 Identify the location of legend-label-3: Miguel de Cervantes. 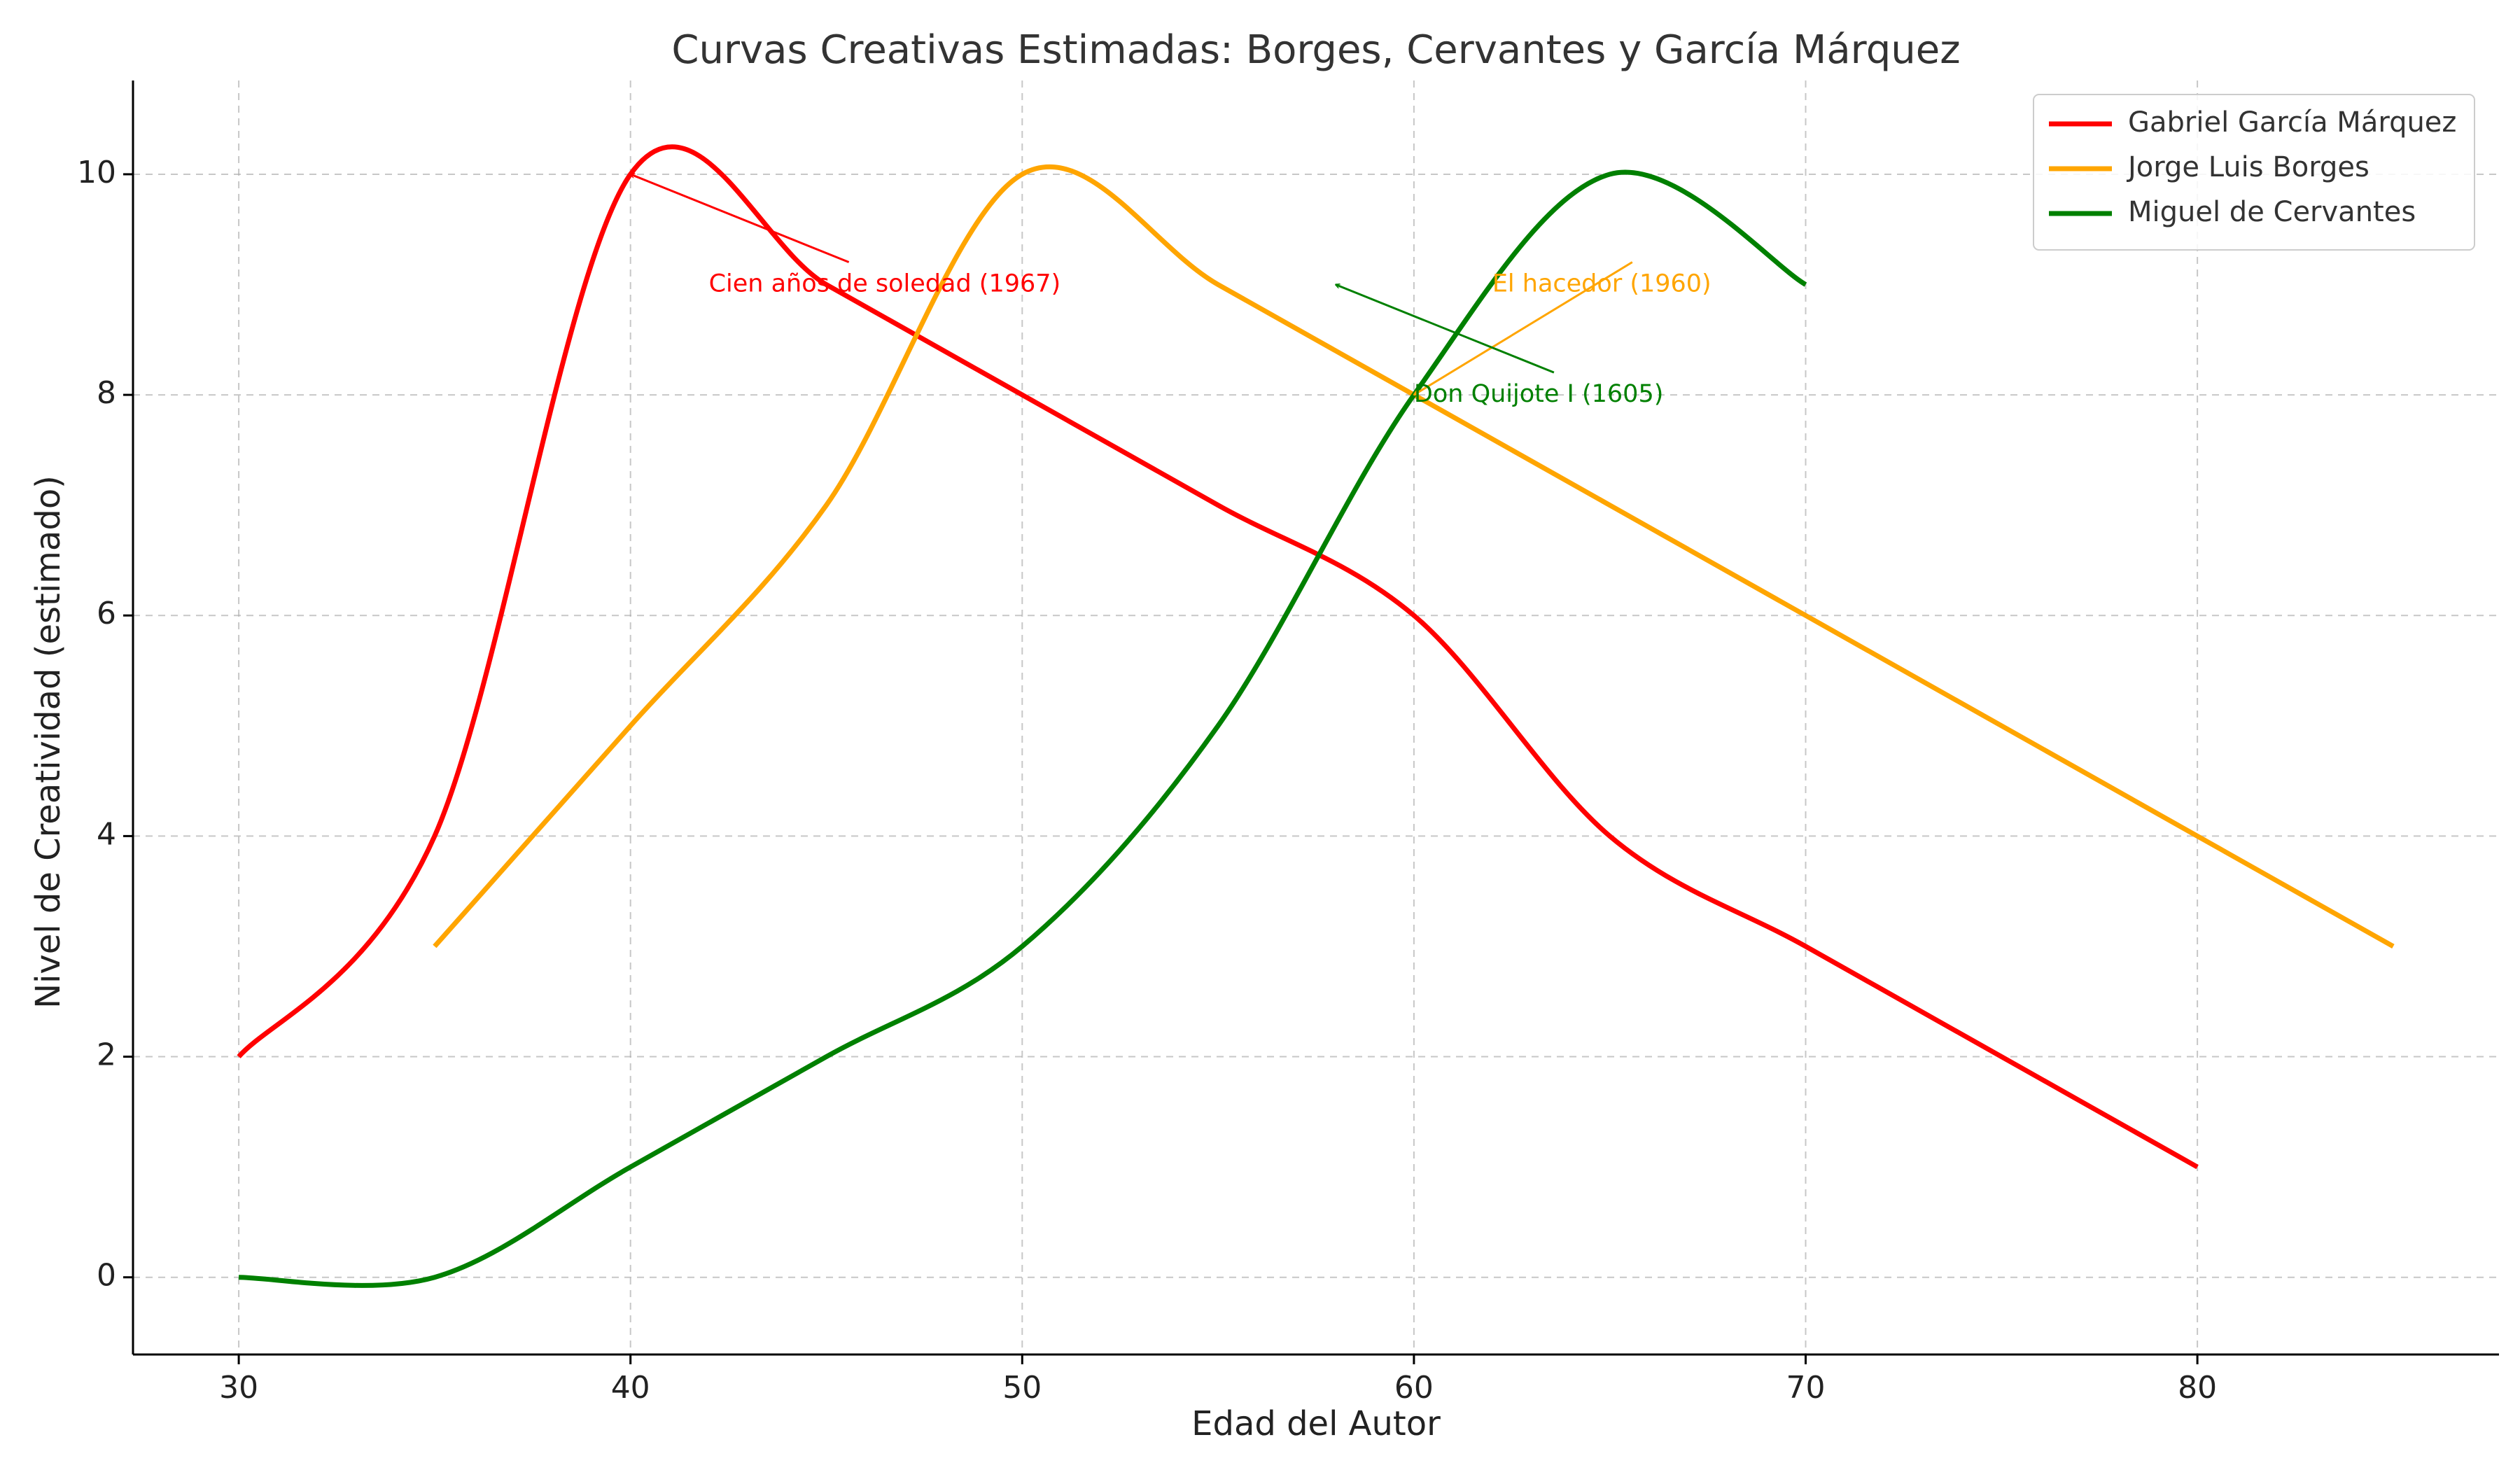
(2272, 212).